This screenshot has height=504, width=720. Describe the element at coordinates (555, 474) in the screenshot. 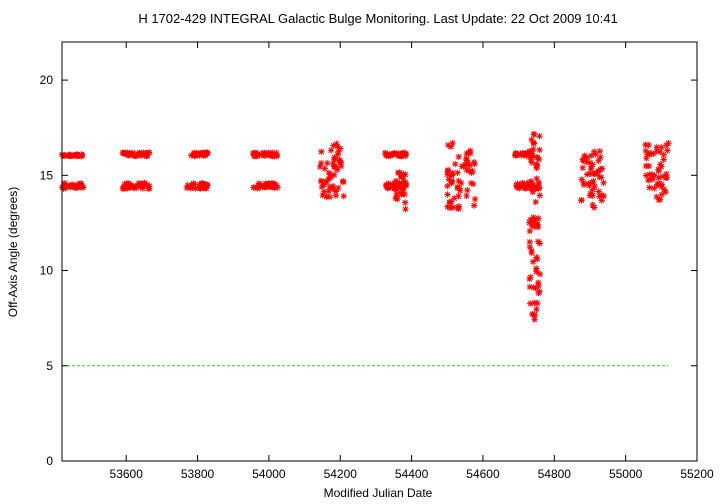

I see `x-tick-label: 54800` at that location.